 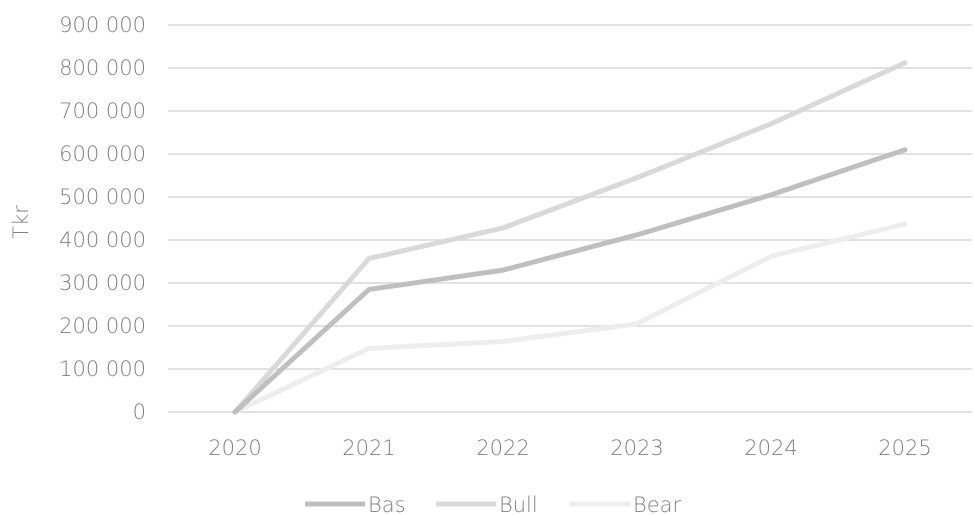 I want to click on y-axis-label: Tkr, so click(x=21, y=222).